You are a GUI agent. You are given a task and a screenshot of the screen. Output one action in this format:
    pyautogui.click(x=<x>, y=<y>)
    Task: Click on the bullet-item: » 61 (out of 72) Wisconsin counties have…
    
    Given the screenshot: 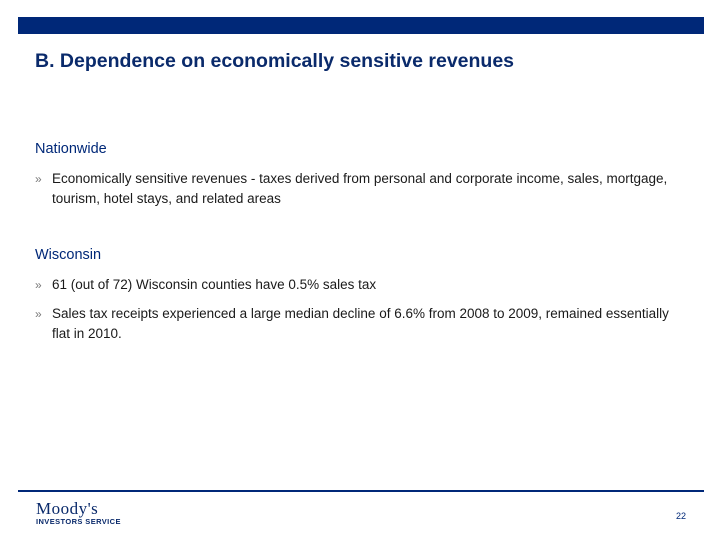 What is the action you would take?
    pyautogui.click(x=355, y=285)
    